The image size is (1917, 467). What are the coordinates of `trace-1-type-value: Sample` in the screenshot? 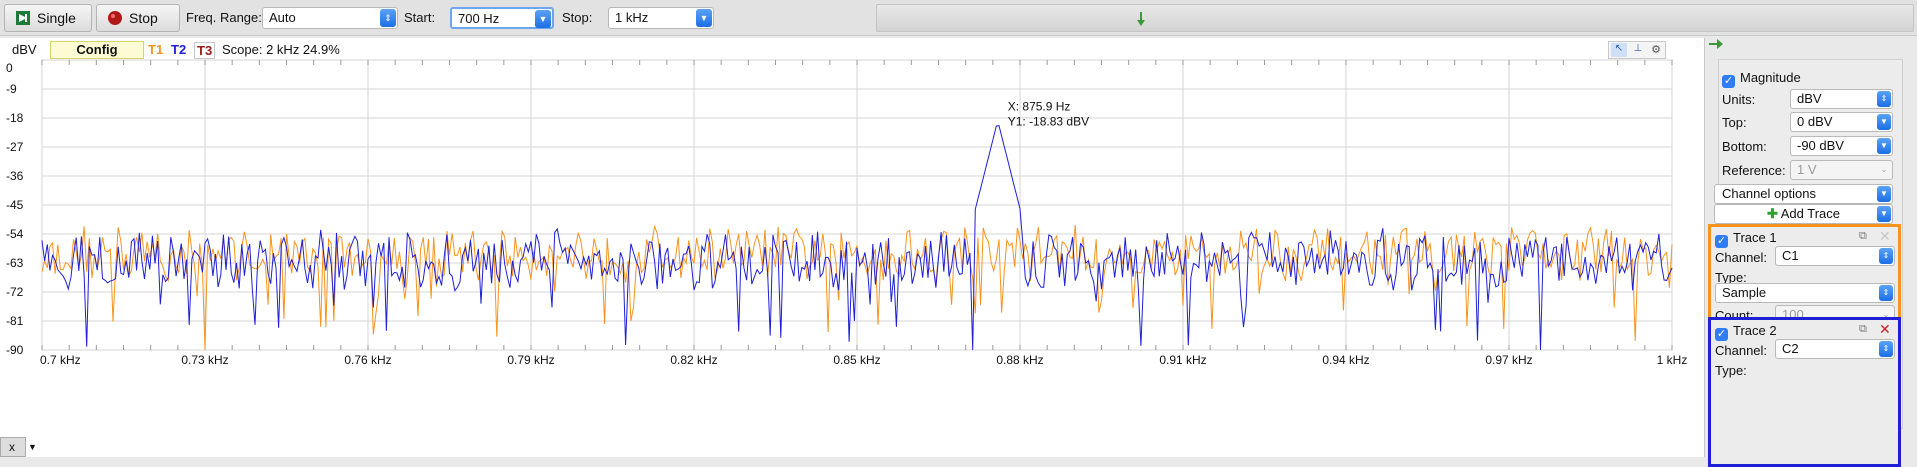 It's located at (1744, 292).